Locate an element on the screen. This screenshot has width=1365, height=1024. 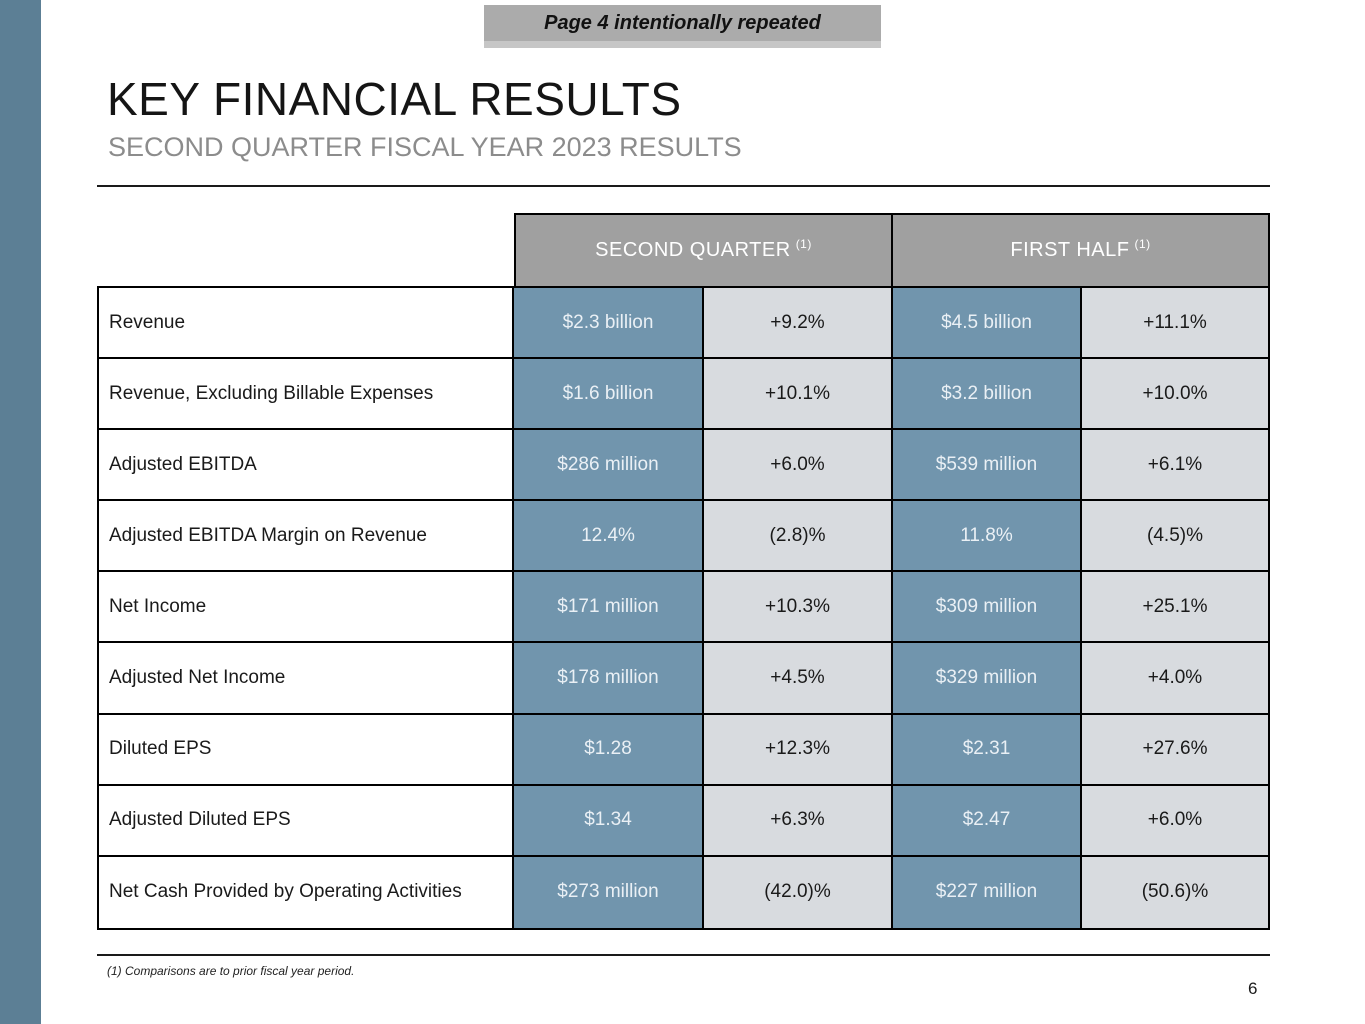
row-label: Diluted EPS is located at coordinates (306, 749).